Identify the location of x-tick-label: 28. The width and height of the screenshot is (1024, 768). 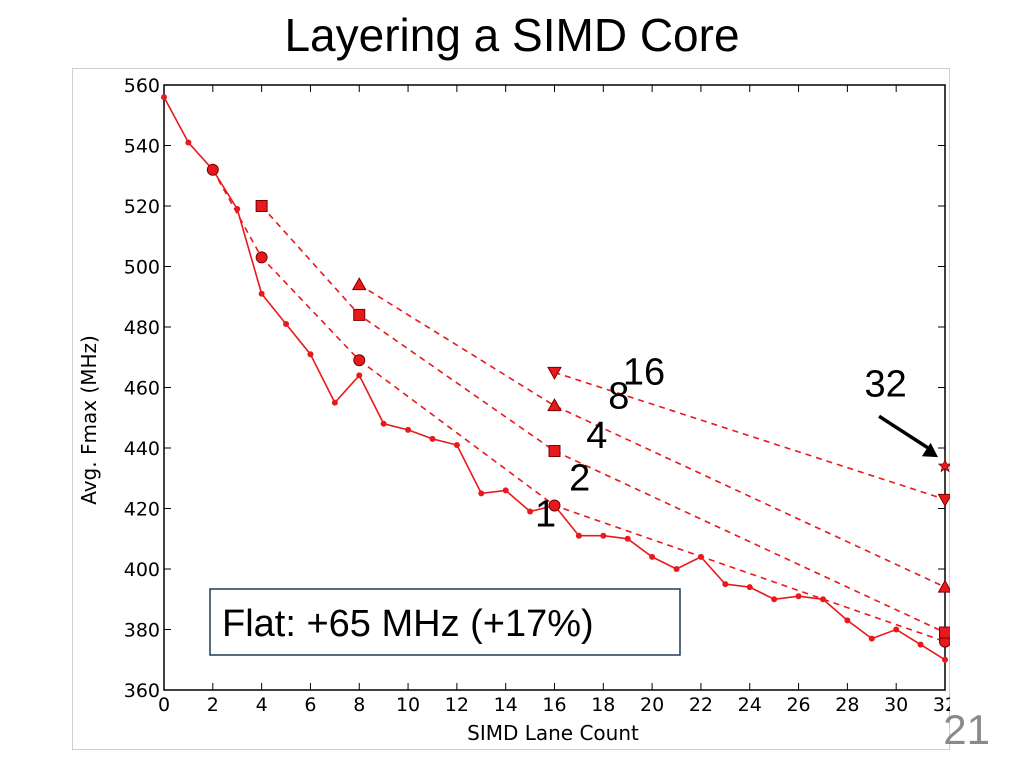
(847, 705).